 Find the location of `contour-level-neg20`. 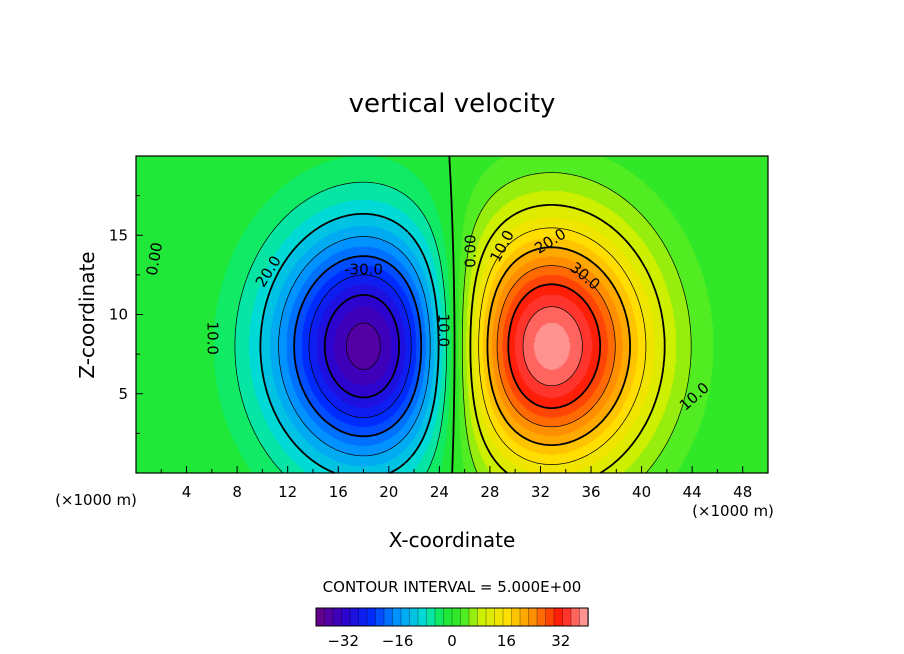

contour-level-neg20 is located at coordinates (358, 346).